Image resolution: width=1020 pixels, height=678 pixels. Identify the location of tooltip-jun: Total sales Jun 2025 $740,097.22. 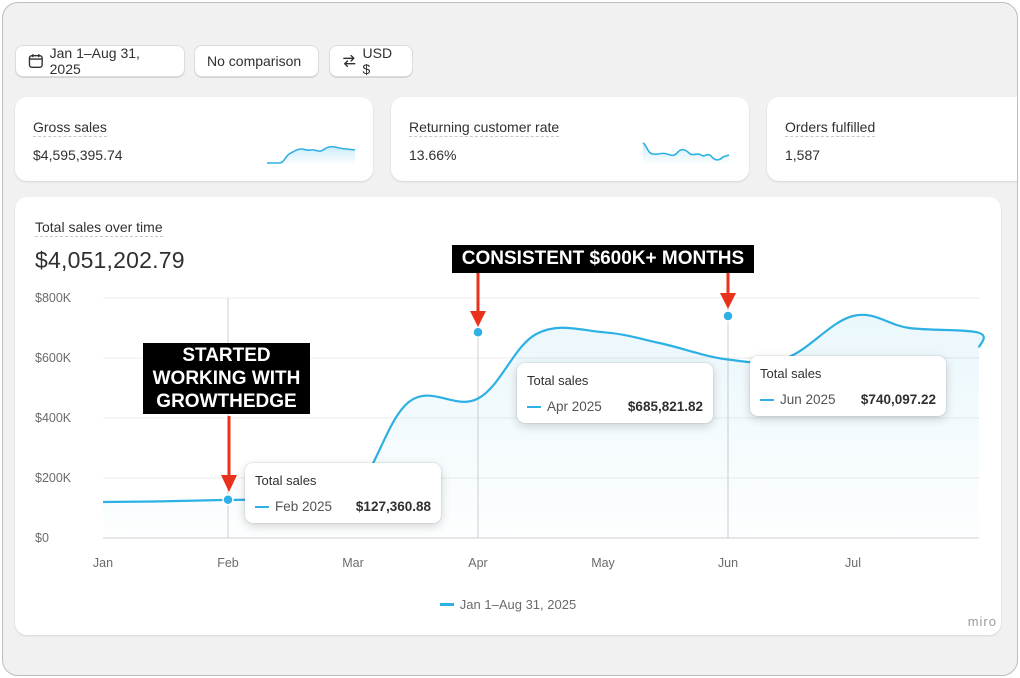
(848, 386).